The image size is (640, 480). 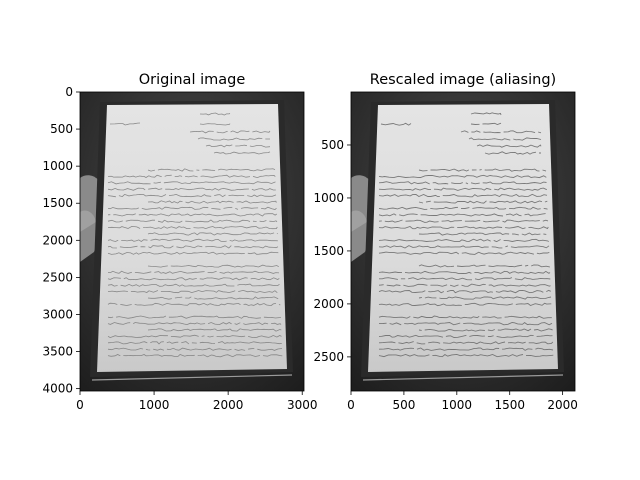 I want to click on panel-title: Original image, so click(x=192, y=80).